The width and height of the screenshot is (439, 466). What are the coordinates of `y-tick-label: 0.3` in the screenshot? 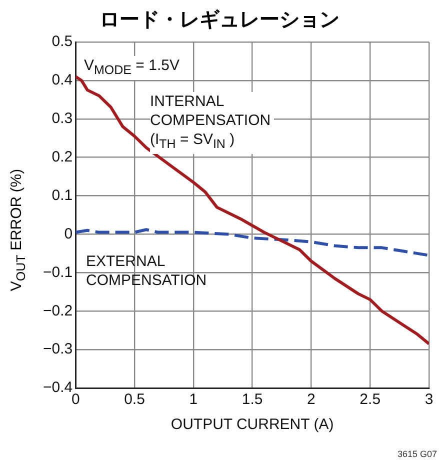 It's located at (62, 119).